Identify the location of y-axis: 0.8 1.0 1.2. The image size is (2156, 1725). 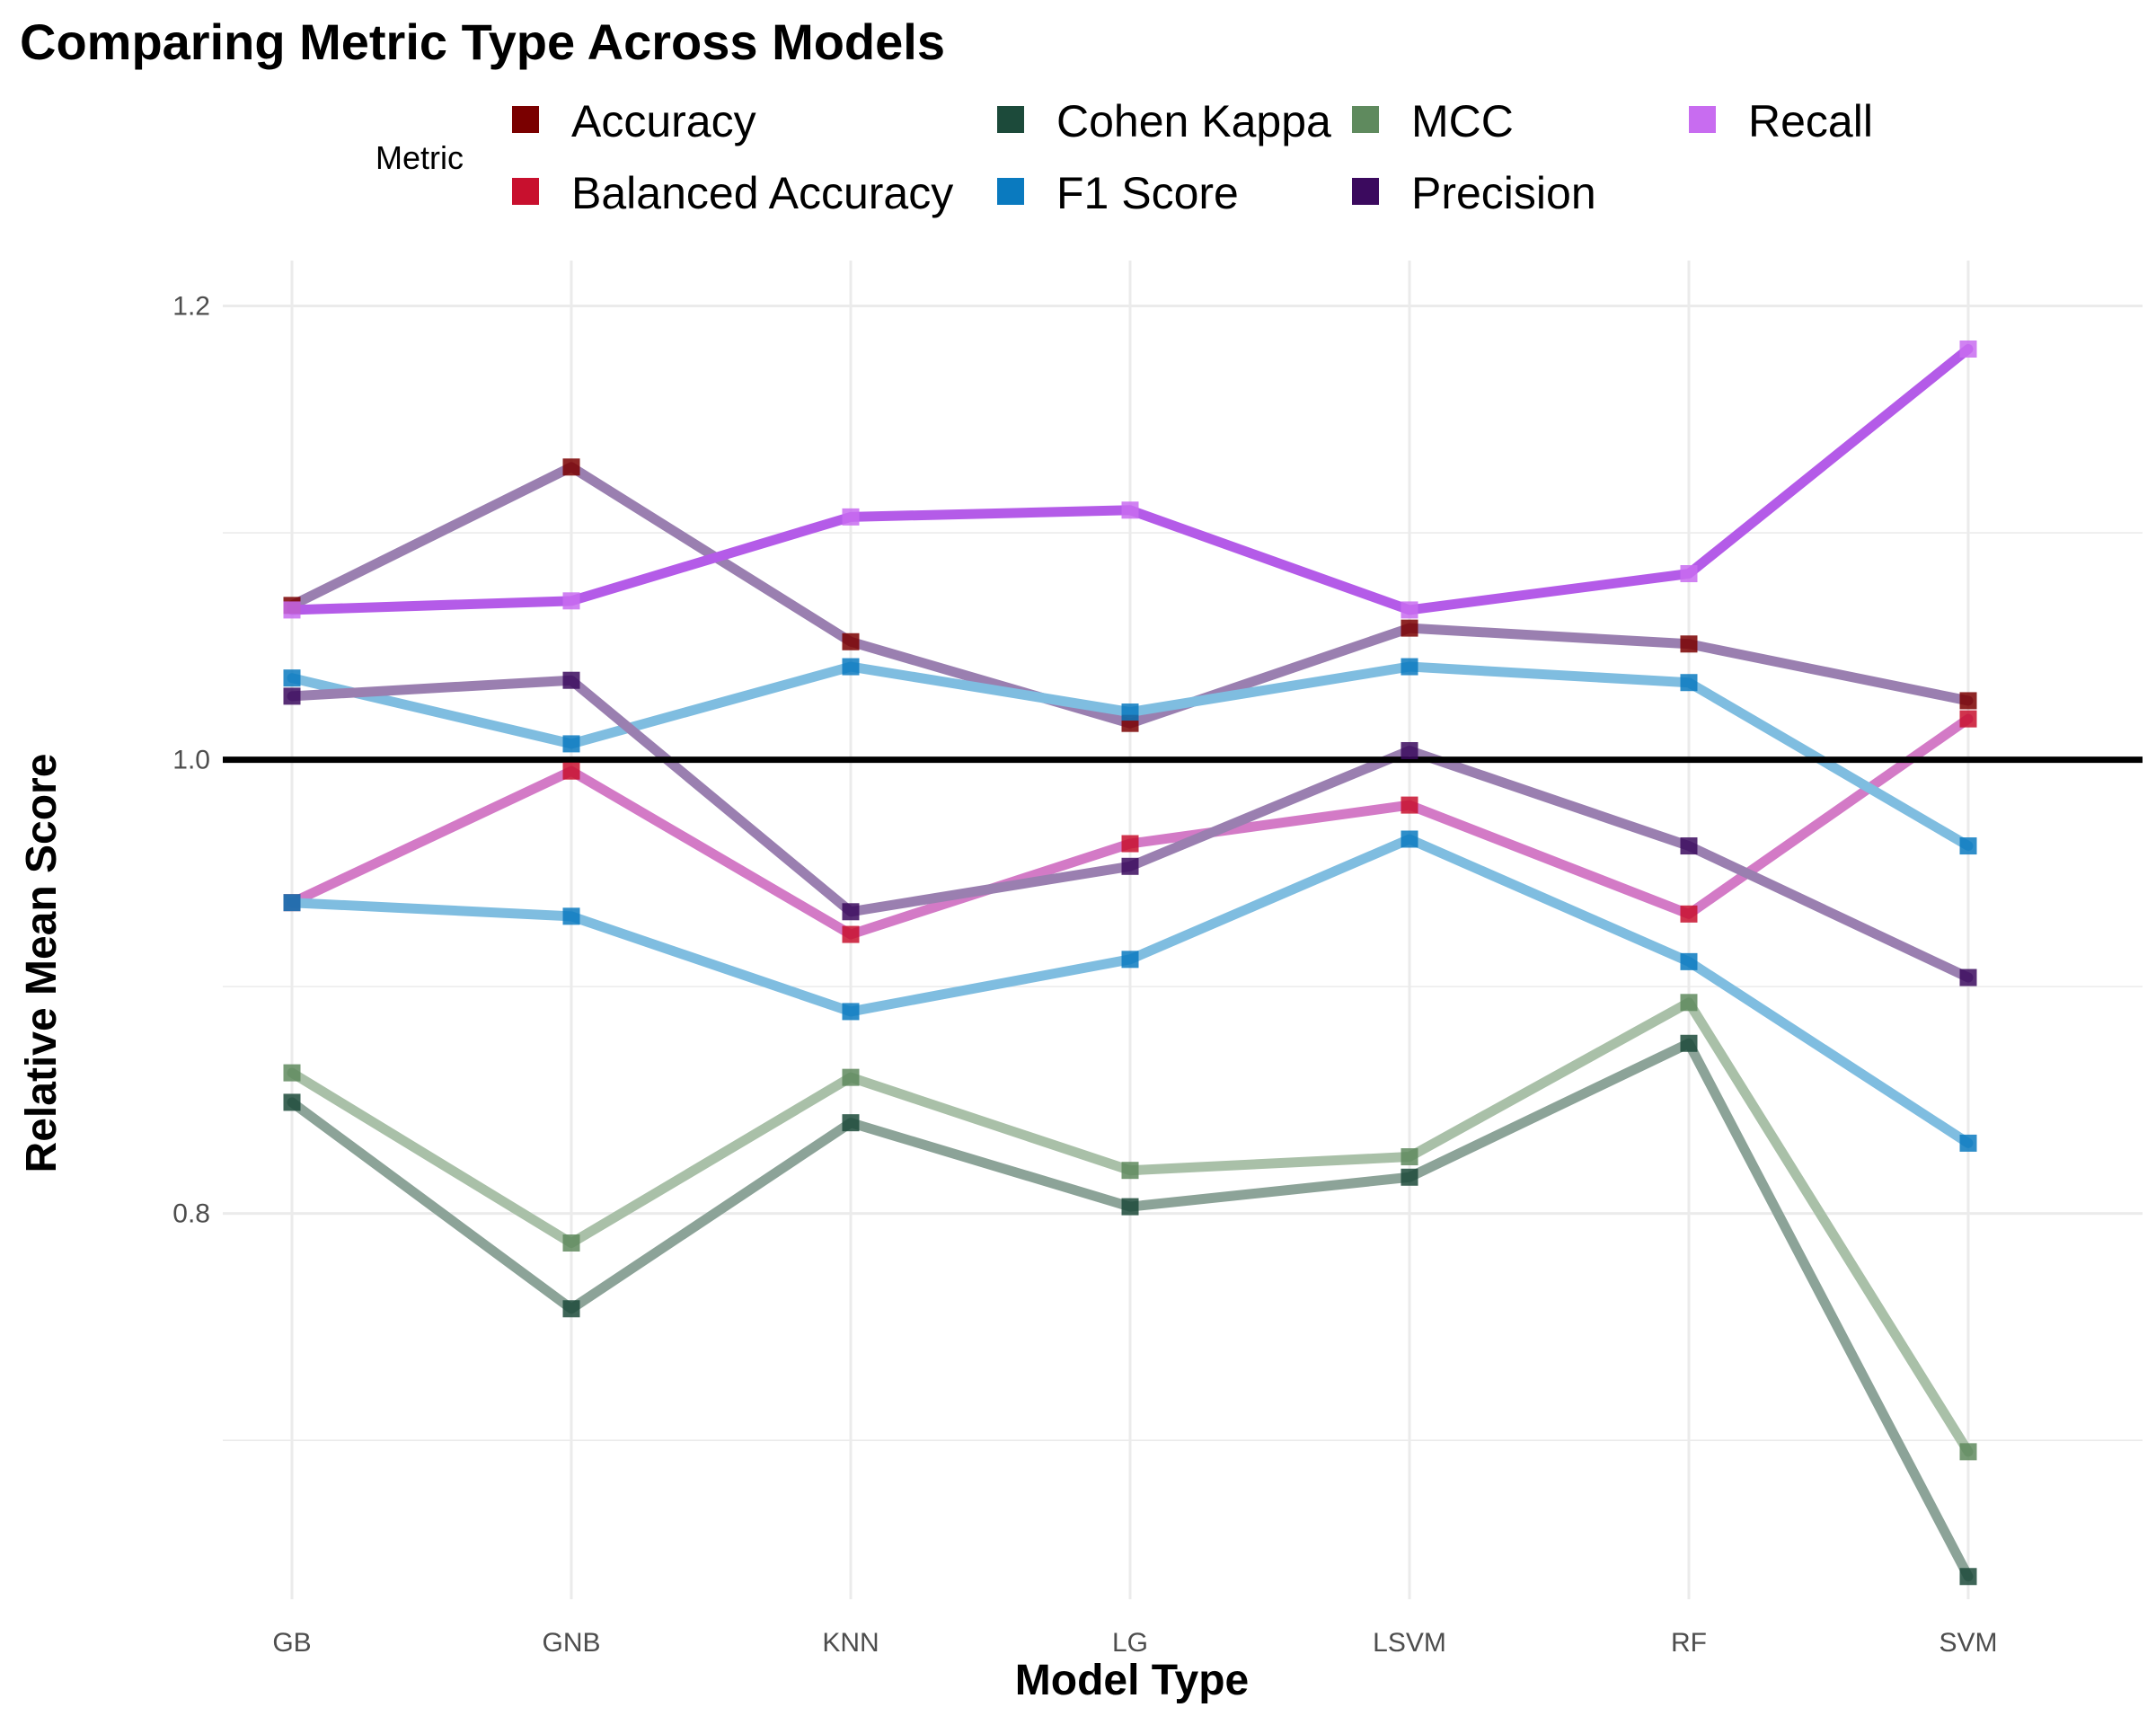
(191, 760).